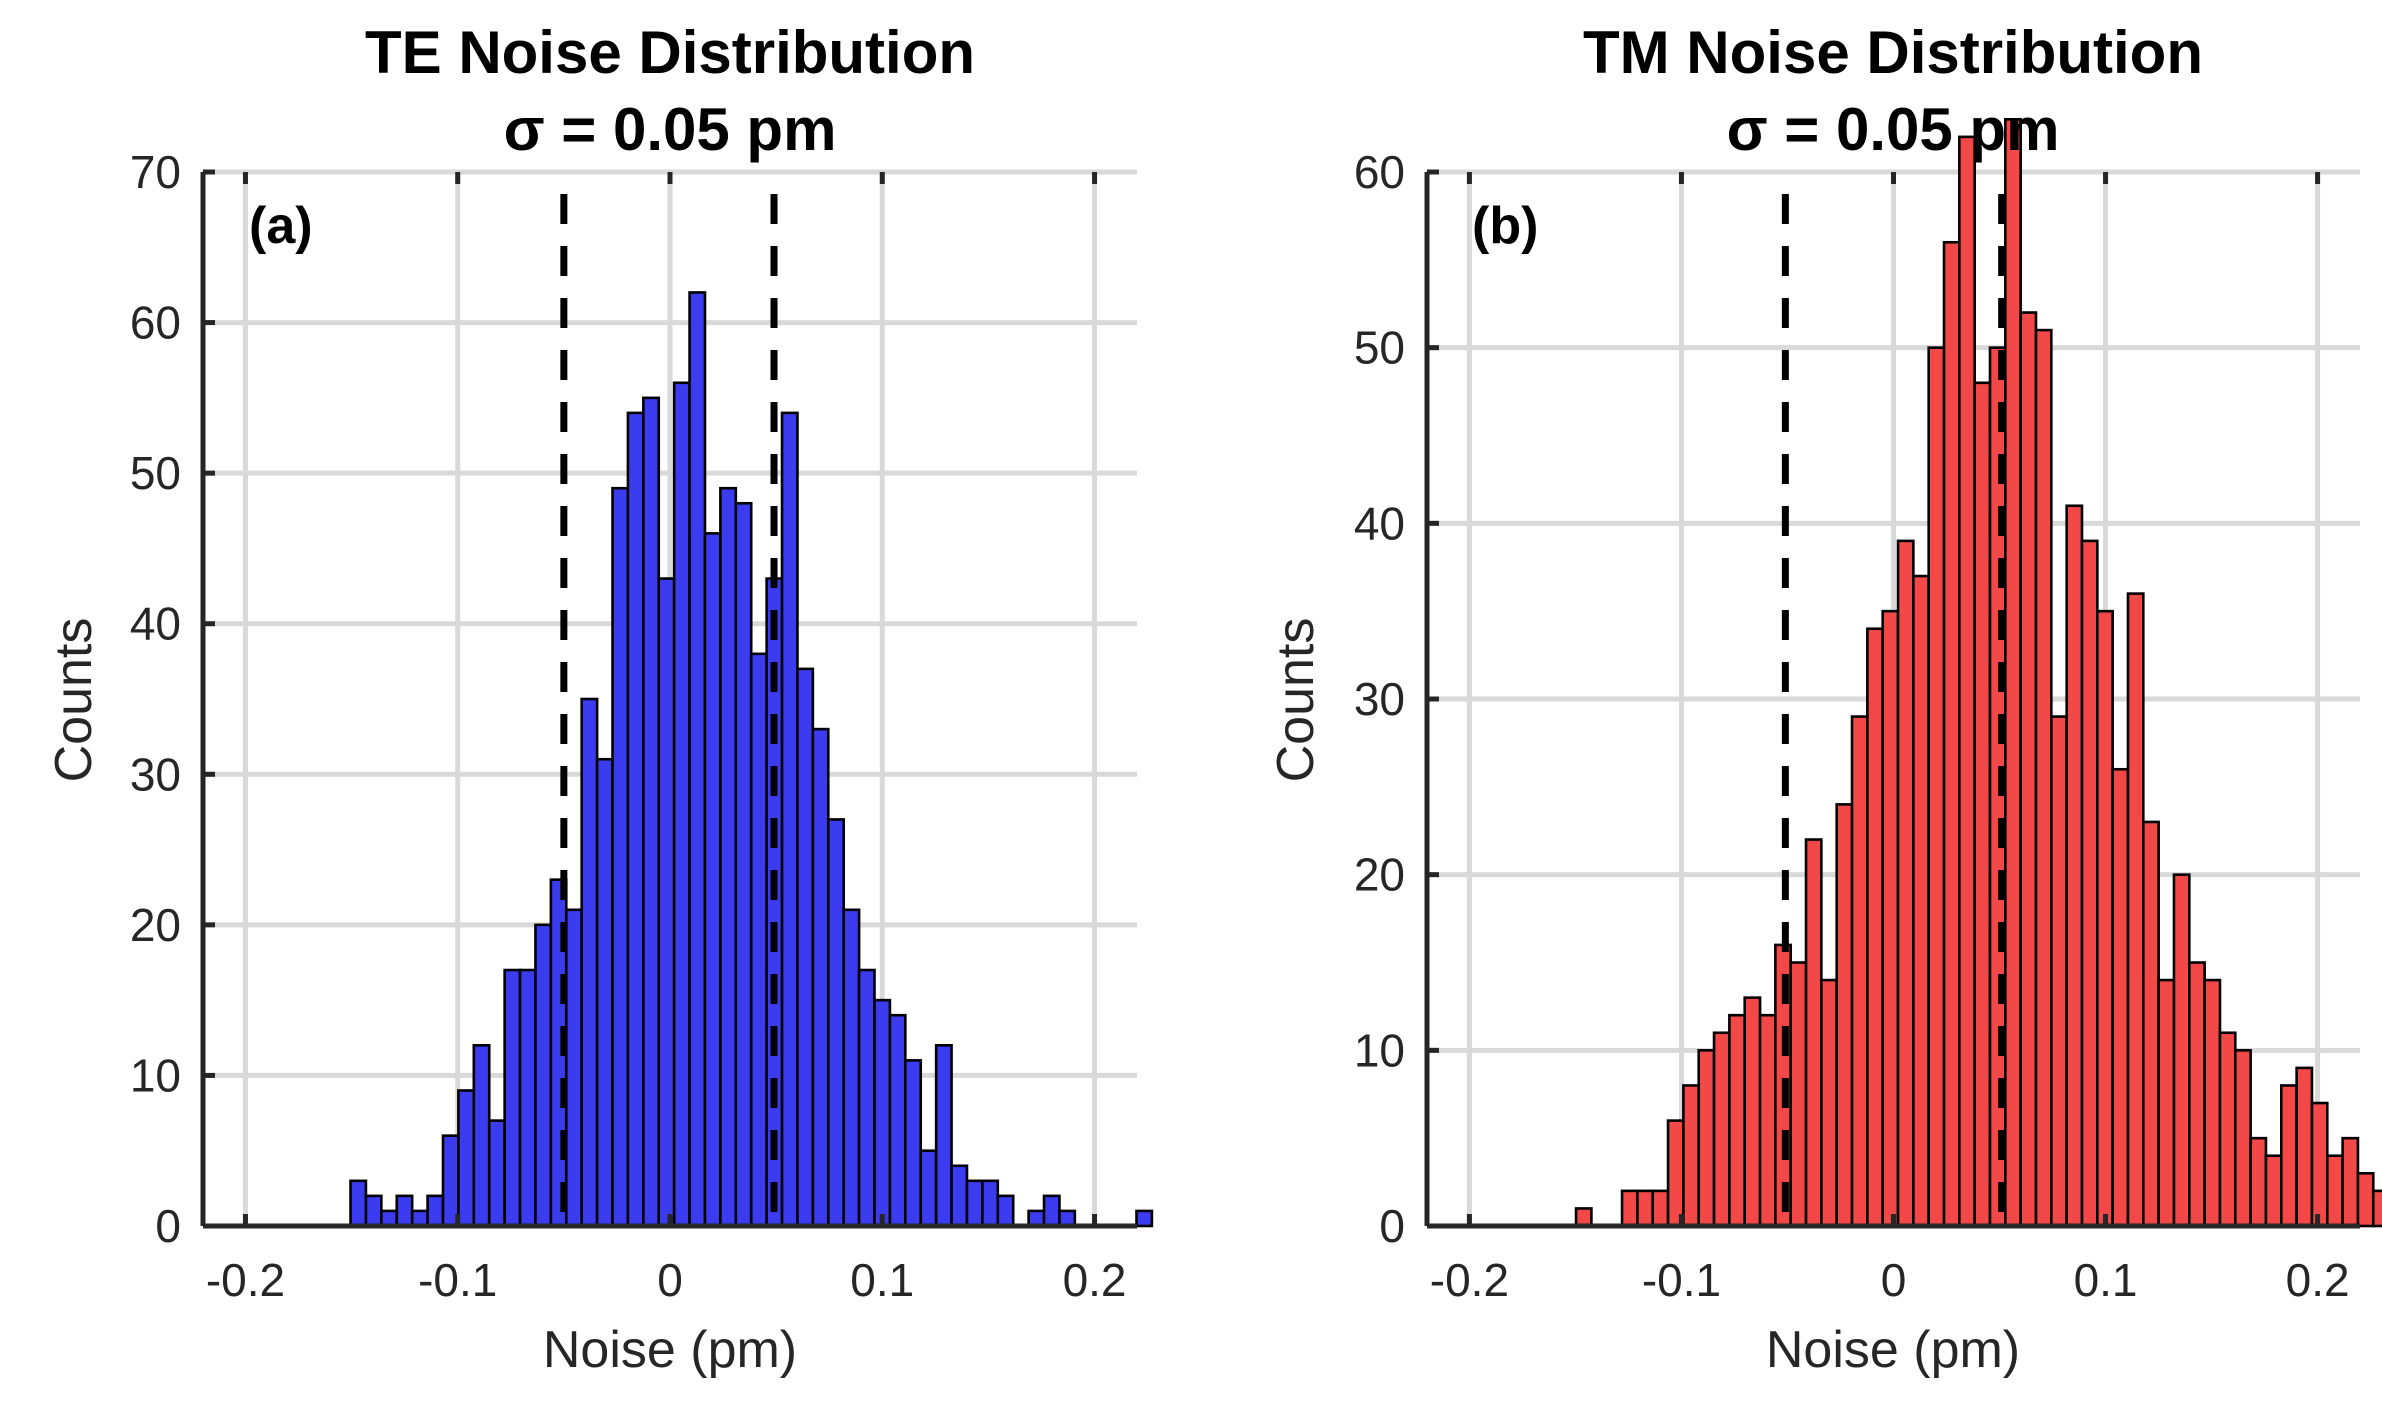  Describe the element at coordinates (155, 925) in the screenshot. I see `y-tick-label-te: 20` at that location.